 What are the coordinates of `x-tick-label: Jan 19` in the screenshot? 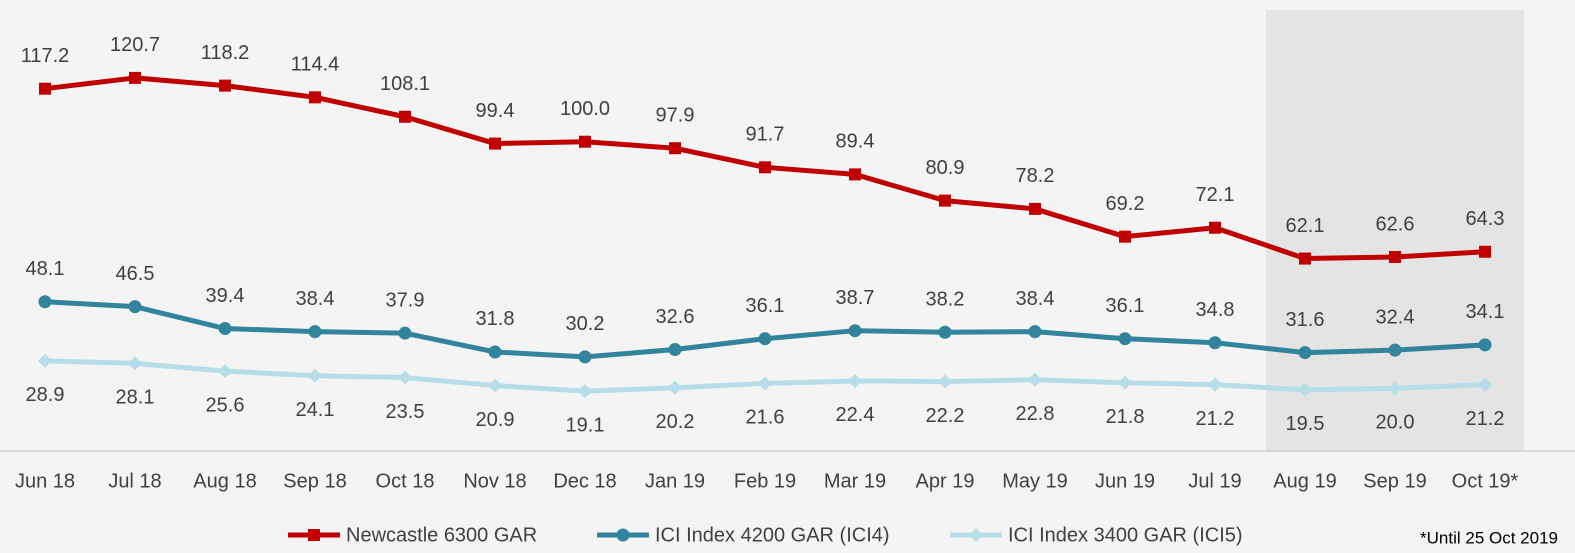 It's located at (675, 481).